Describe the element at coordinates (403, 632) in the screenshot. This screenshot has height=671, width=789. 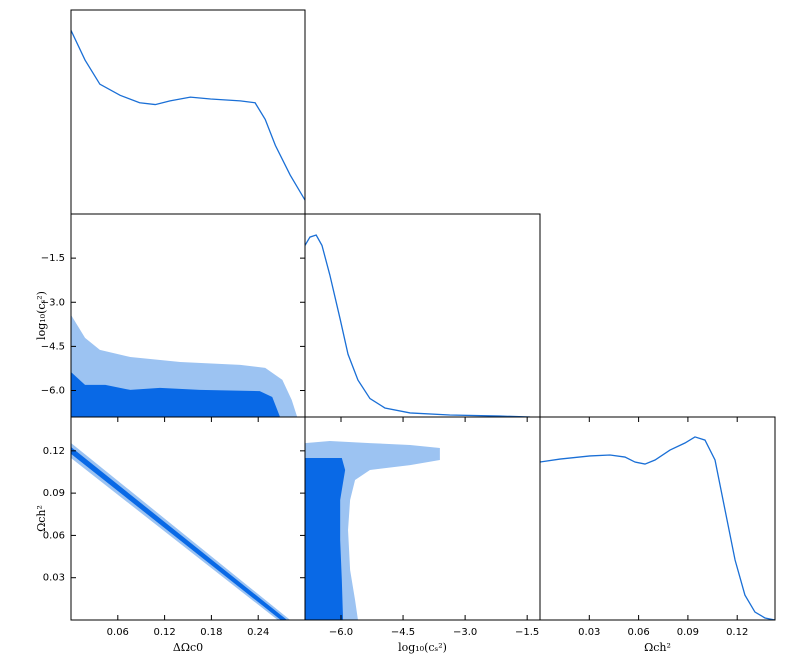
I see `x-tick-label: −4.5` at that location.